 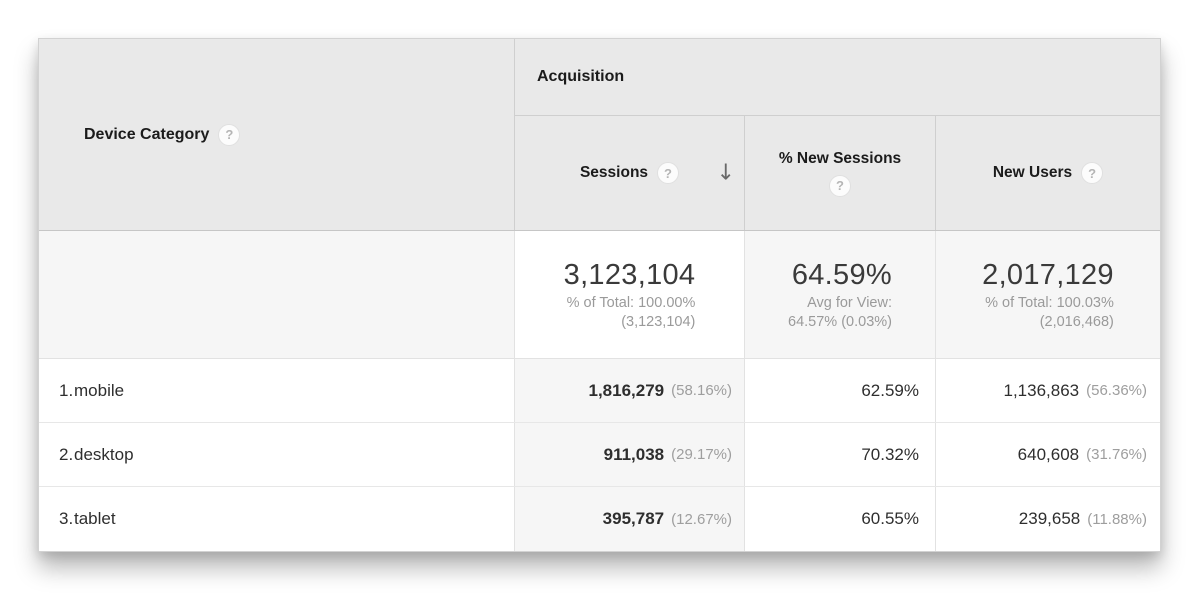 I want to click on new-users-cell: 1,136,863 (56.36%), so click(x=1048, y=390).